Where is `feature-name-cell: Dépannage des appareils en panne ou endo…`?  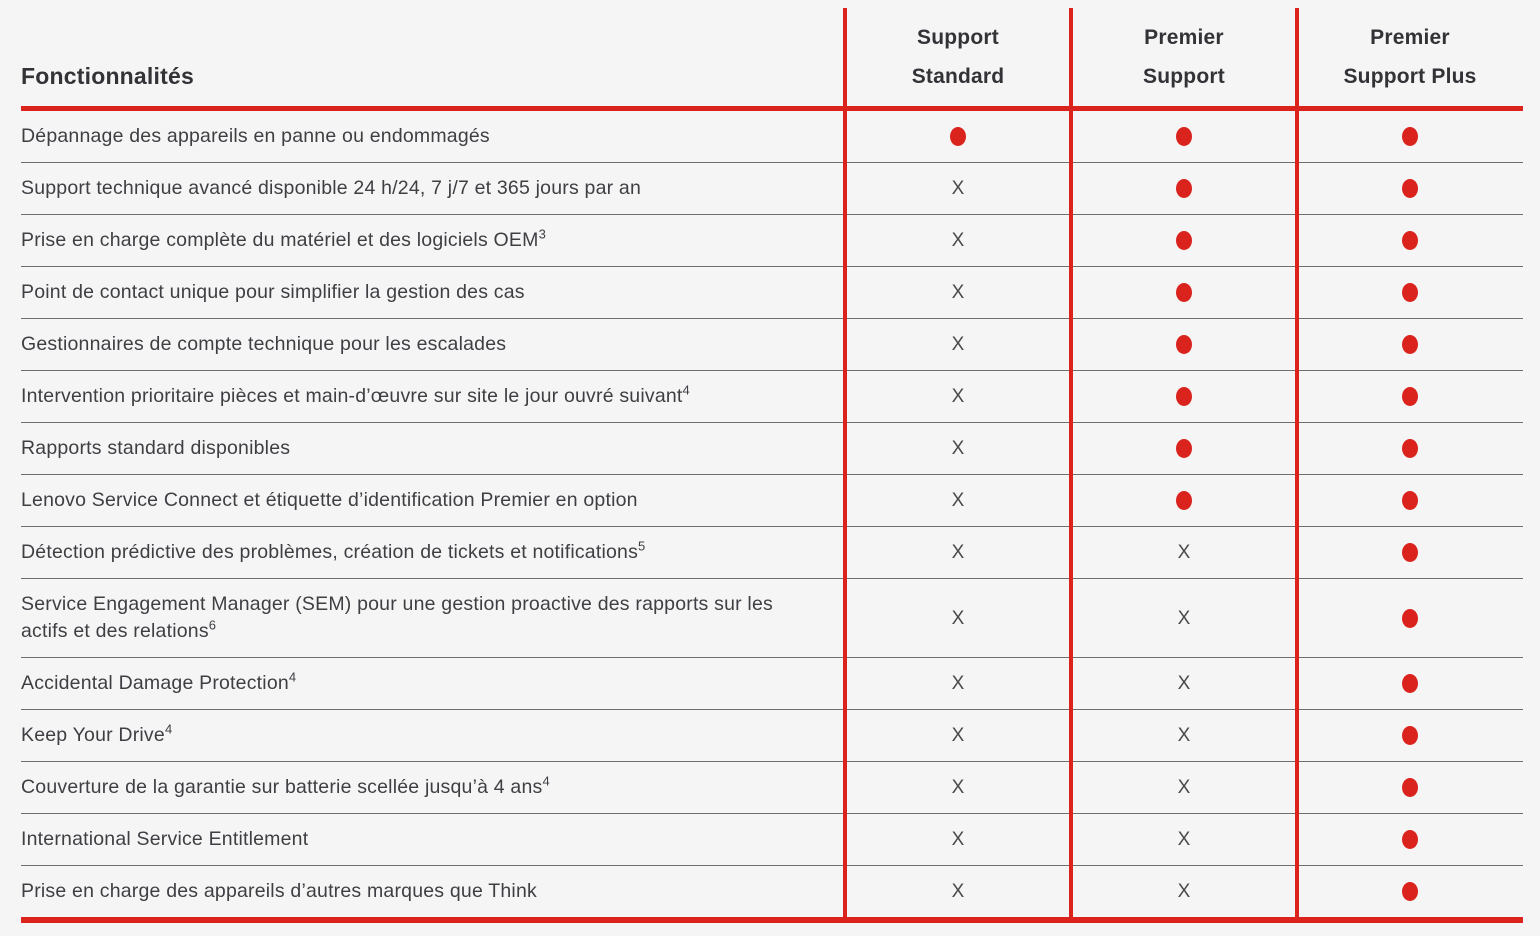 feature-name-cell: Dépannage des appareils en panne ou endo… is located at coordinates (433, 136).